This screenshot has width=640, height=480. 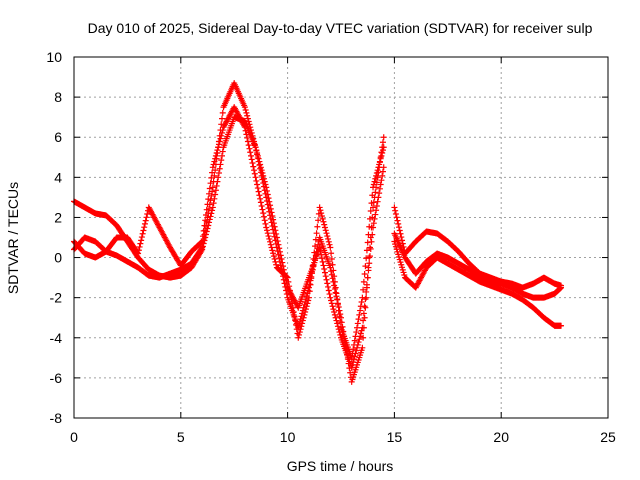 I want to click on y-tick-label: -8, so click(x=56, y=418).